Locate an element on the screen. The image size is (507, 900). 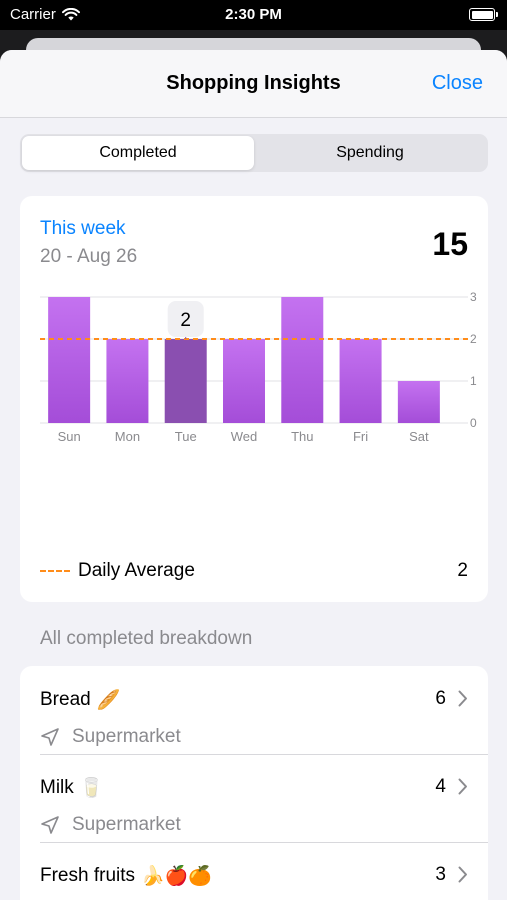
legend-label: Daily Average is located at coordinates (136, 570).